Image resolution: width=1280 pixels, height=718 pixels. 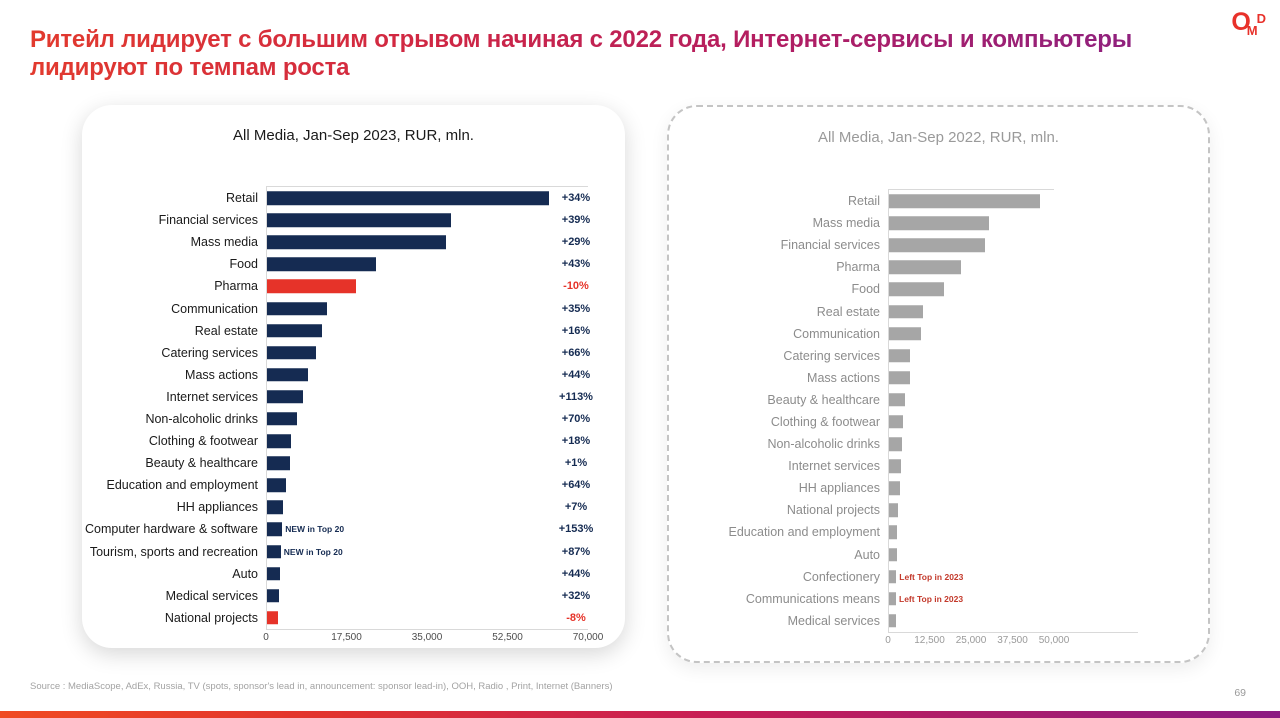 I want to click on x-tick-label: 17,500, so click(x=346, y=637).